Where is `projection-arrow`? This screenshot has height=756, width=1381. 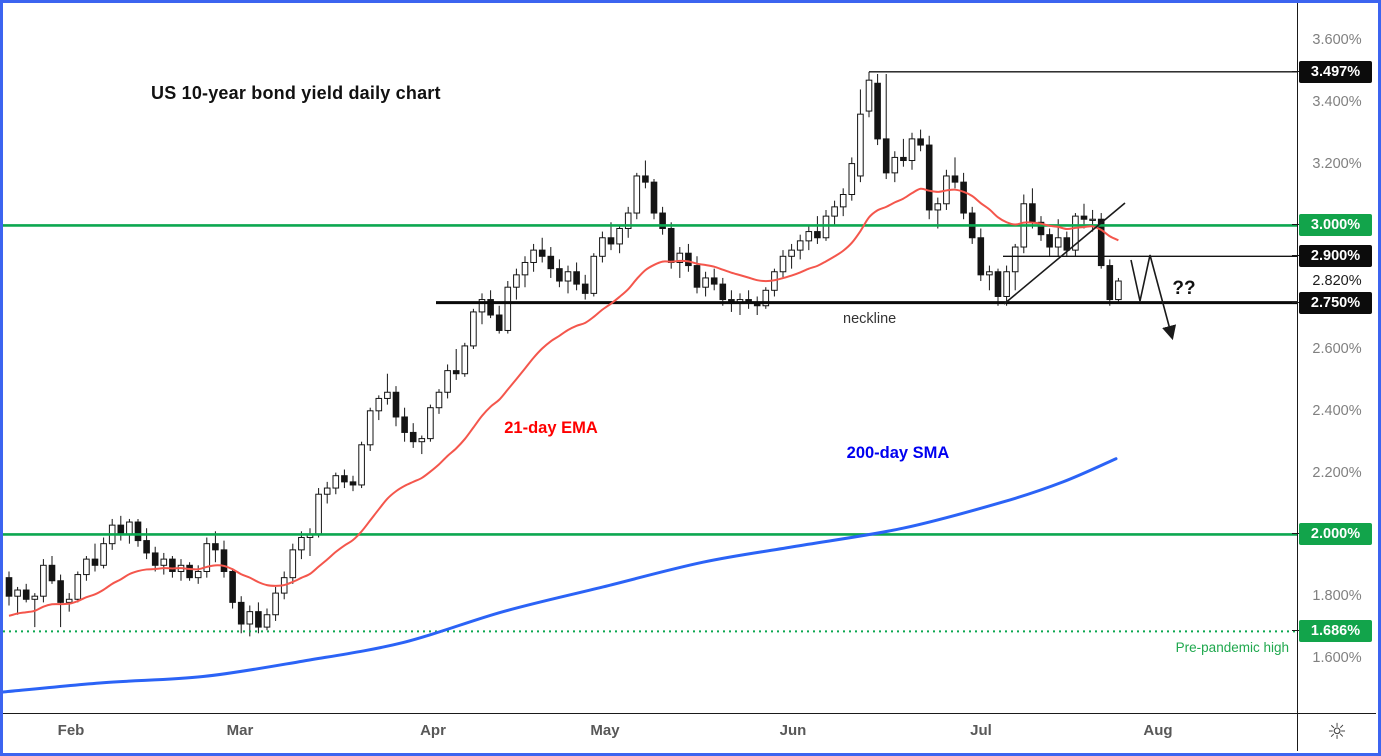
projection-arrow is located at coordinates (1153, 297).